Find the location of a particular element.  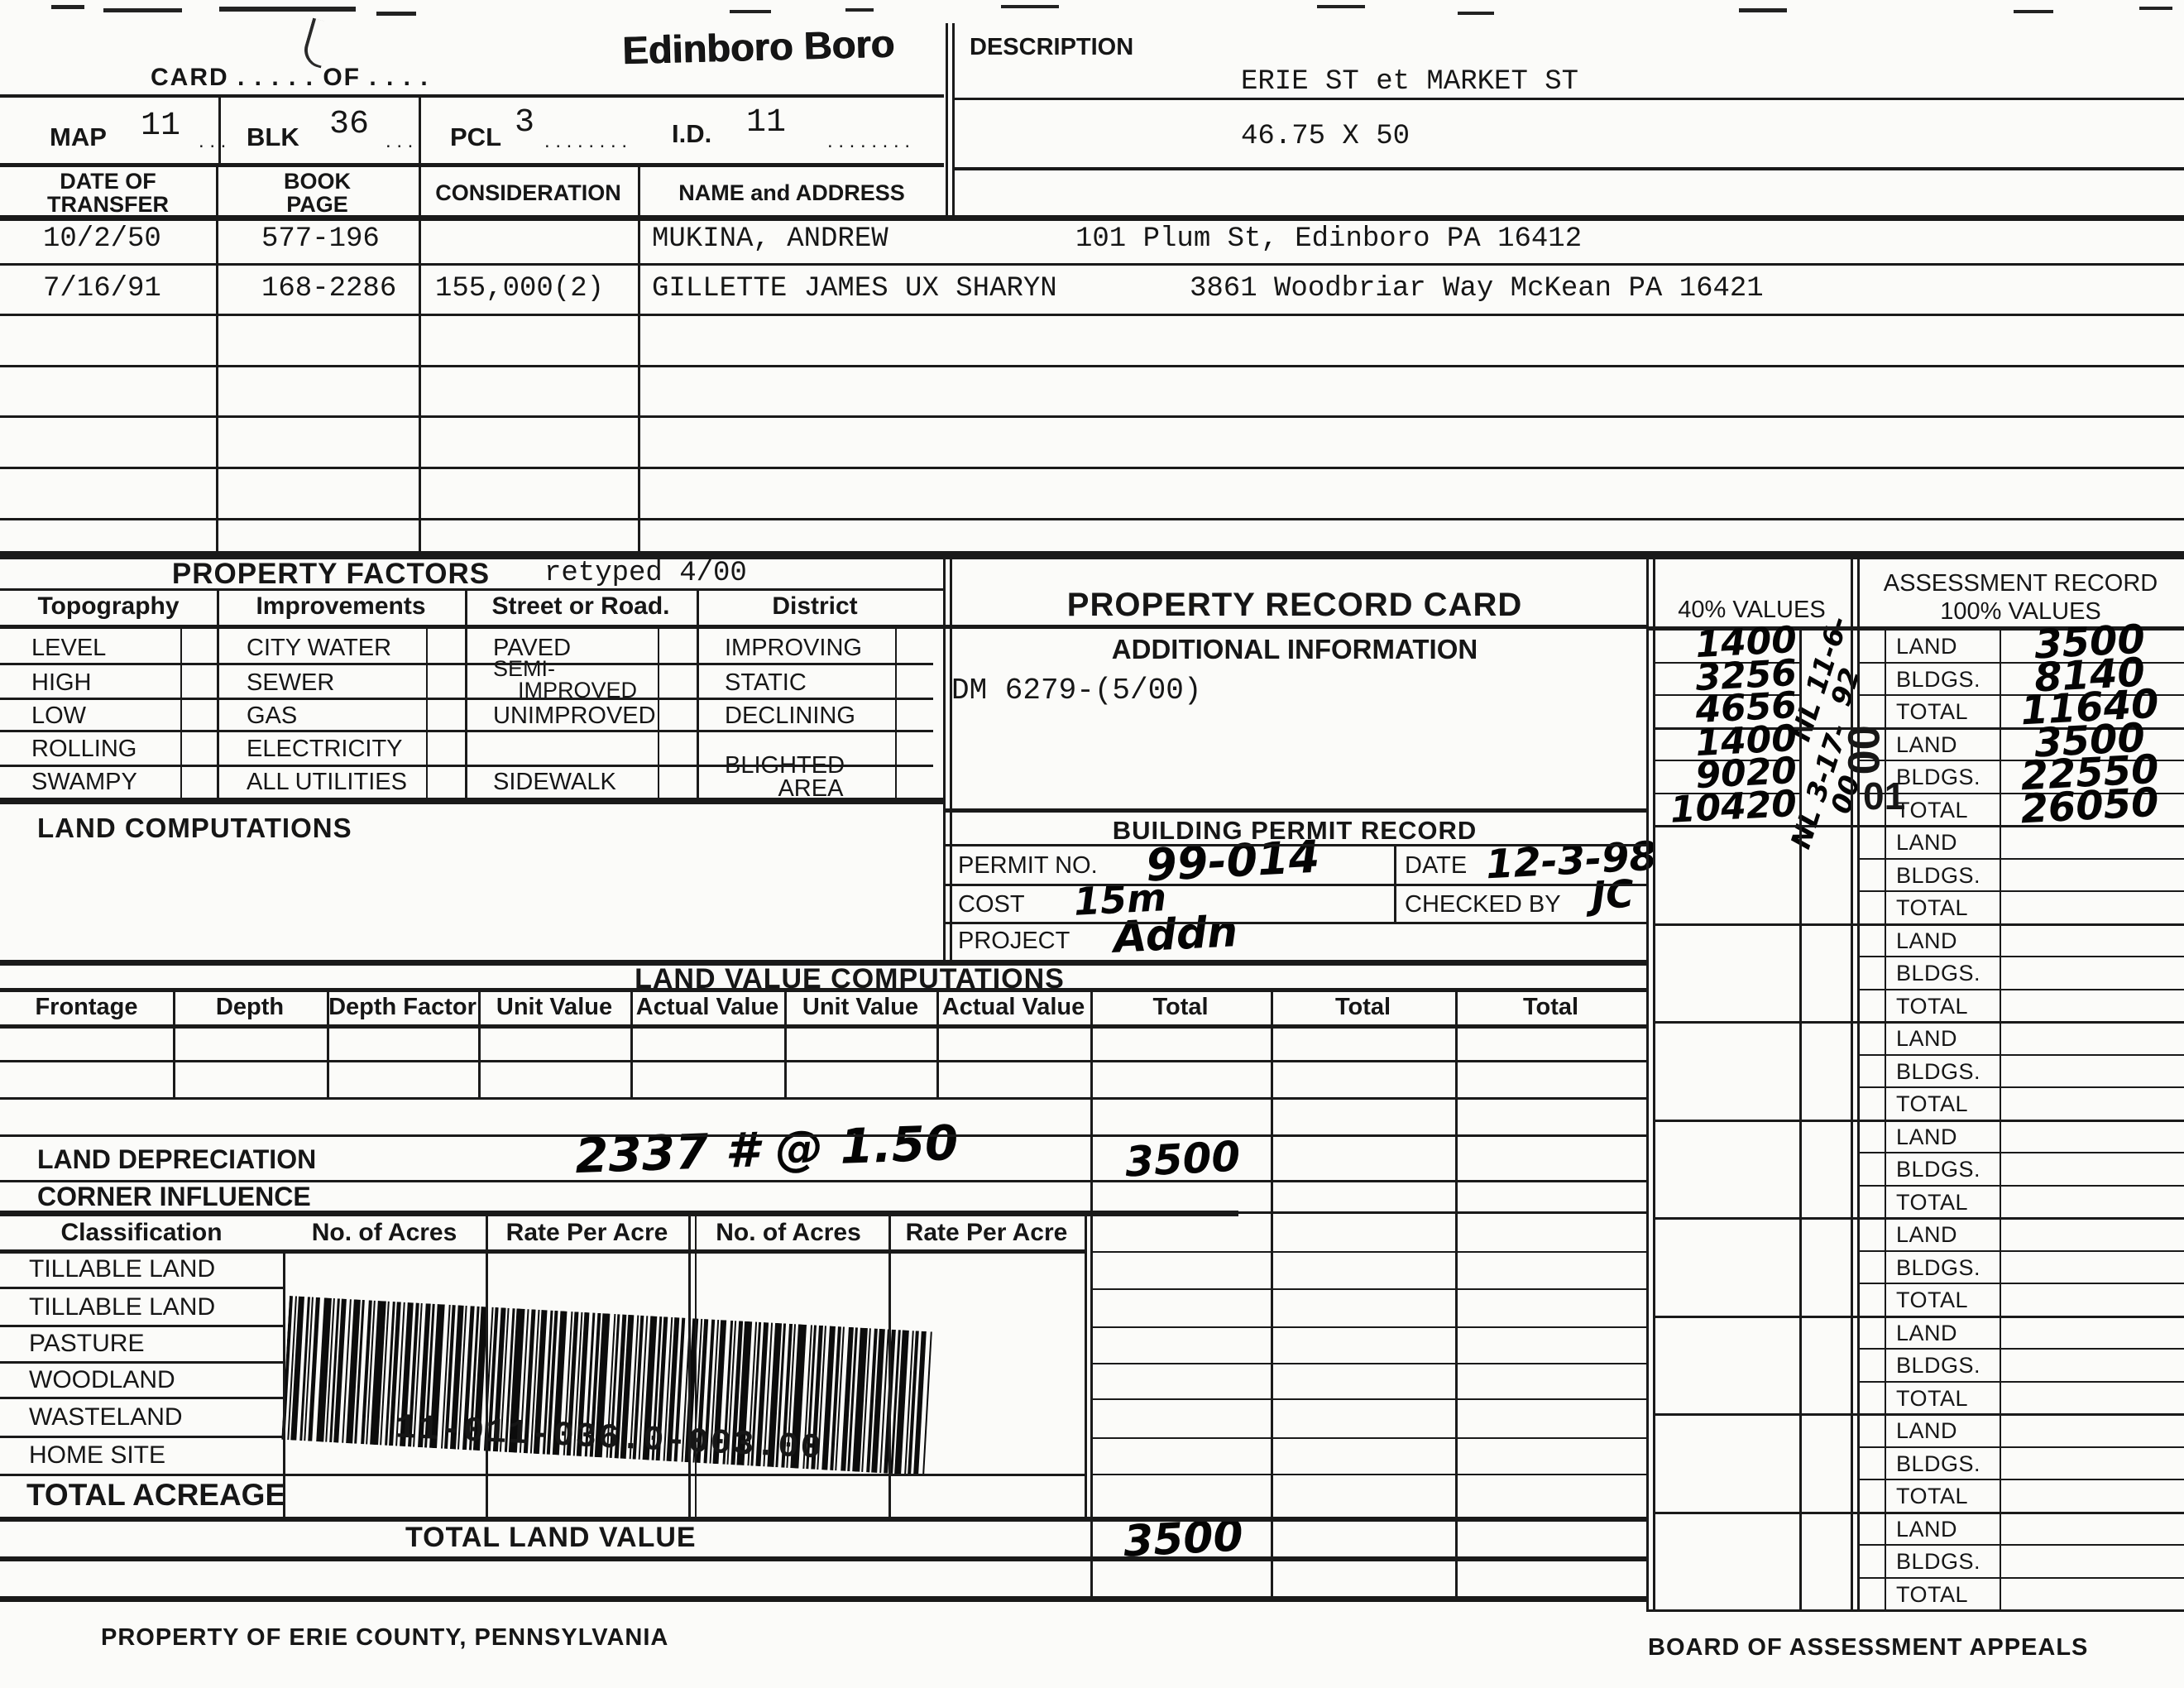

card-of-label: CARD . . . . . OF . . . . is located at coordinates (290, 77).